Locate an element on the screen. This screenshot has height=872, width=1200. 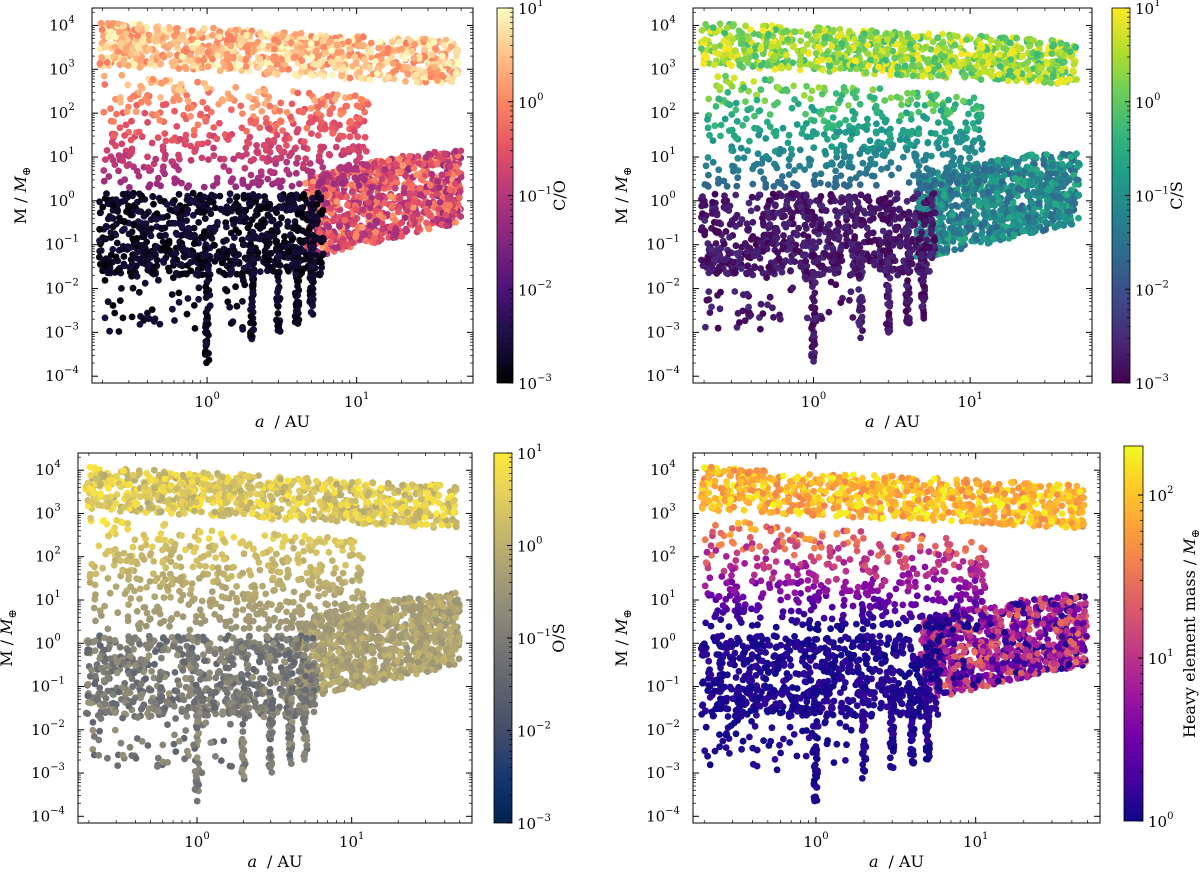
y-tick-label: 10⁴ is located at coordinates (61, 24).